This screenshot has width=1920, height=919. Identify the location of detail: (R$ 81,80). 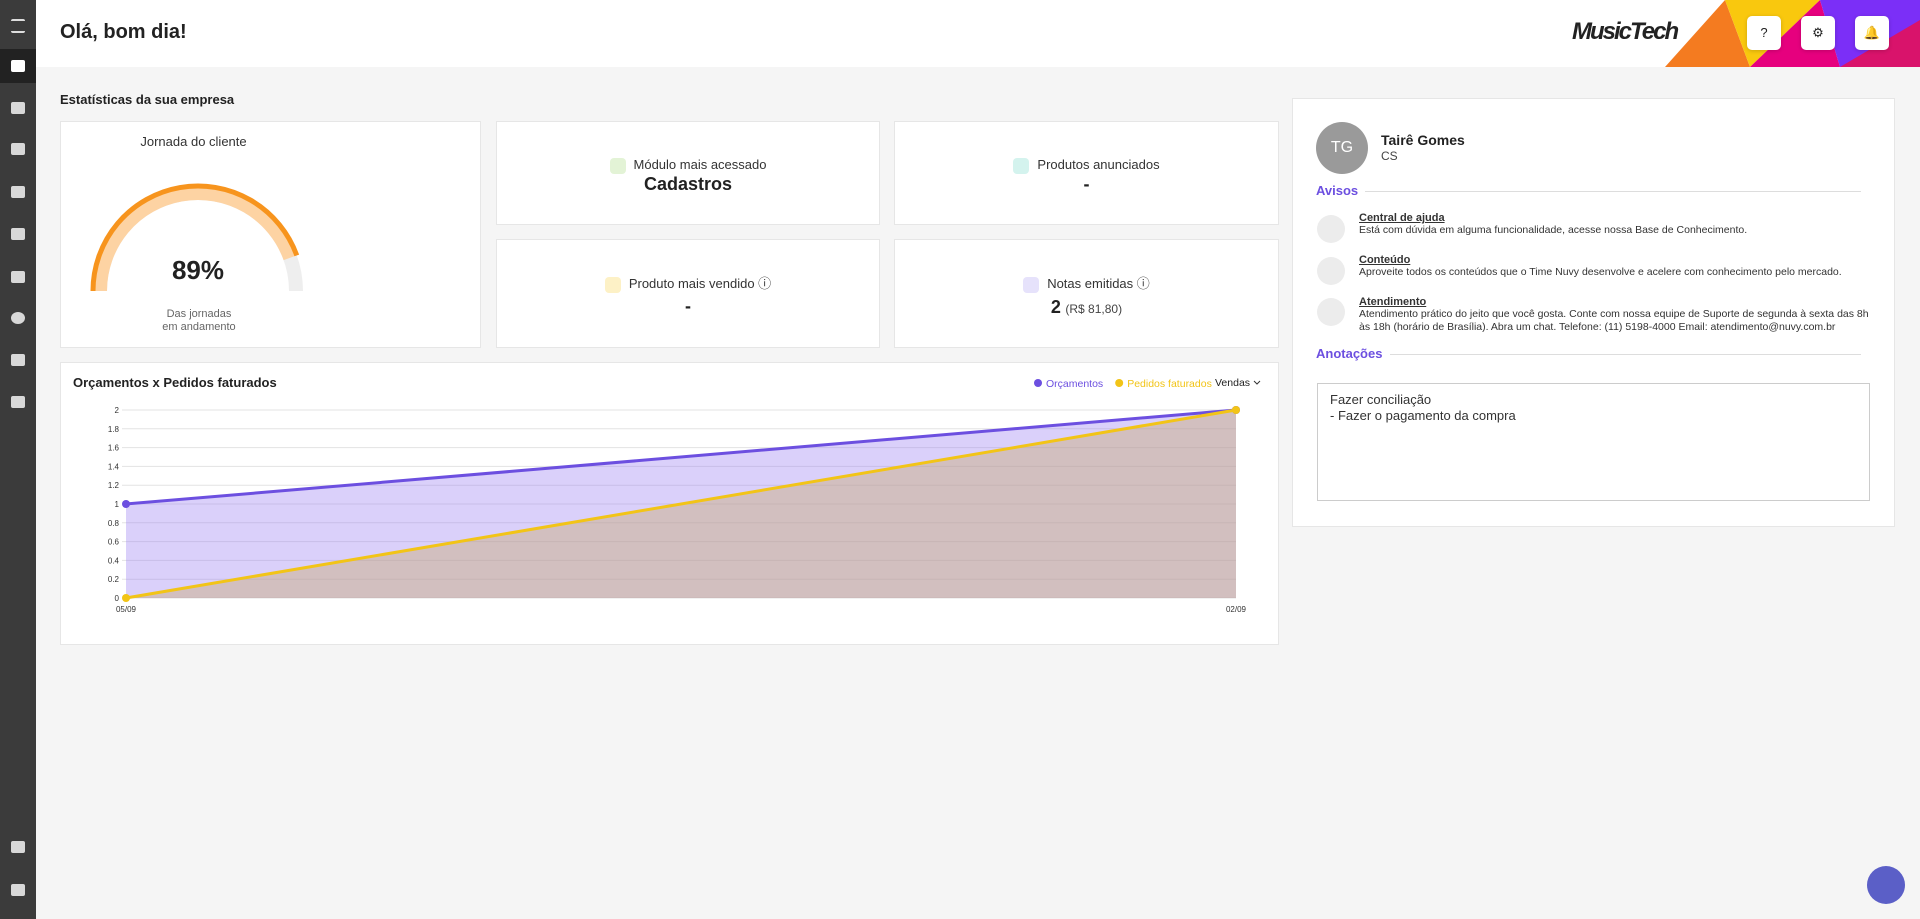
(1094, 309).